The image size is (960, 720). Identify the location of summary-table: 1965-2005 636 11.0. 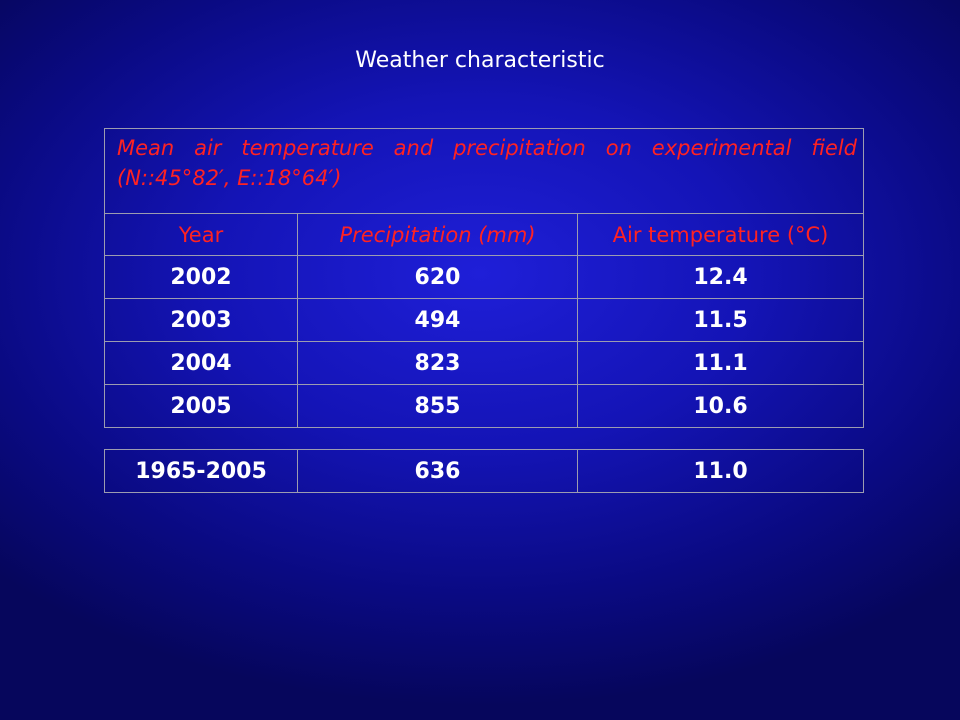
(484, 471).